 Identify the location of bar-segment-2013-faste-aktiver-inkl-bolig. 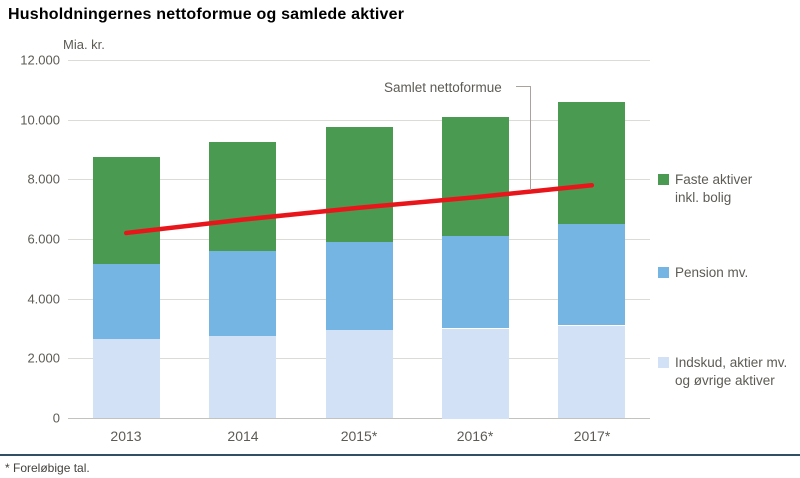
(126, 210).